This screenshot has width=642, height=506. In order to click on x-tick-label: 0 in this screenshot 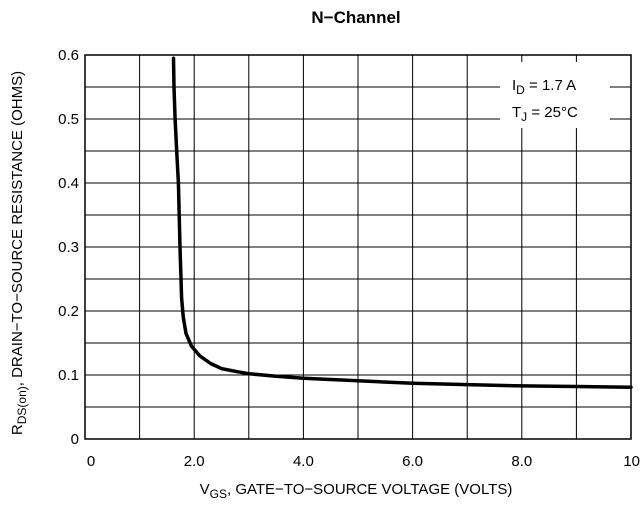, I will do `click(91, 461)`.